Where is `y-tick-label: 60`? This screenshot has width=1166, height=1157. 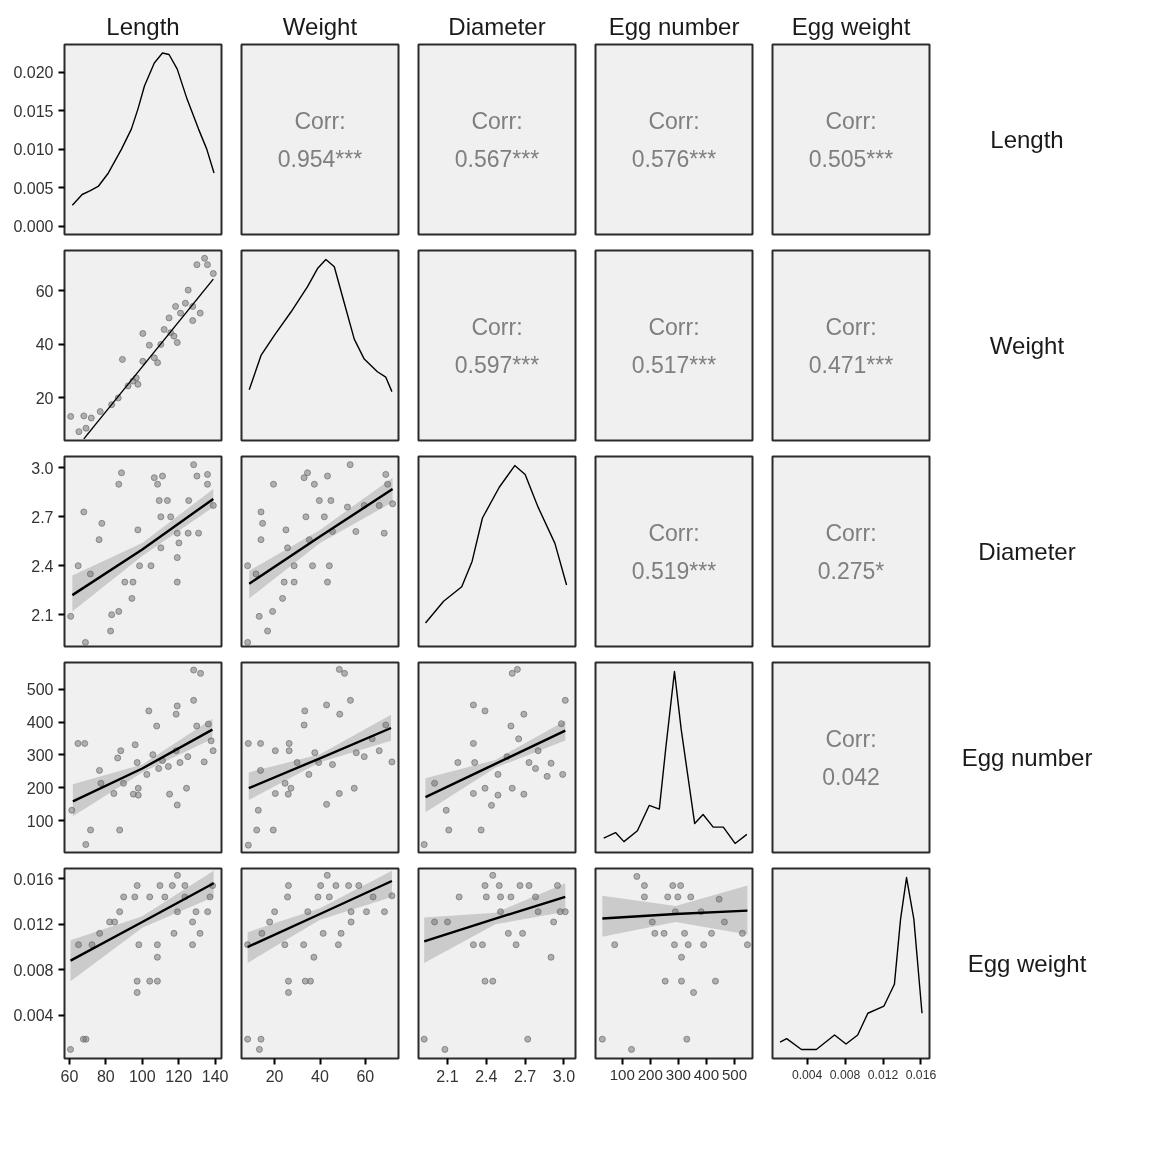
y-tick-label: 60 is located at coordinates (44, 291).